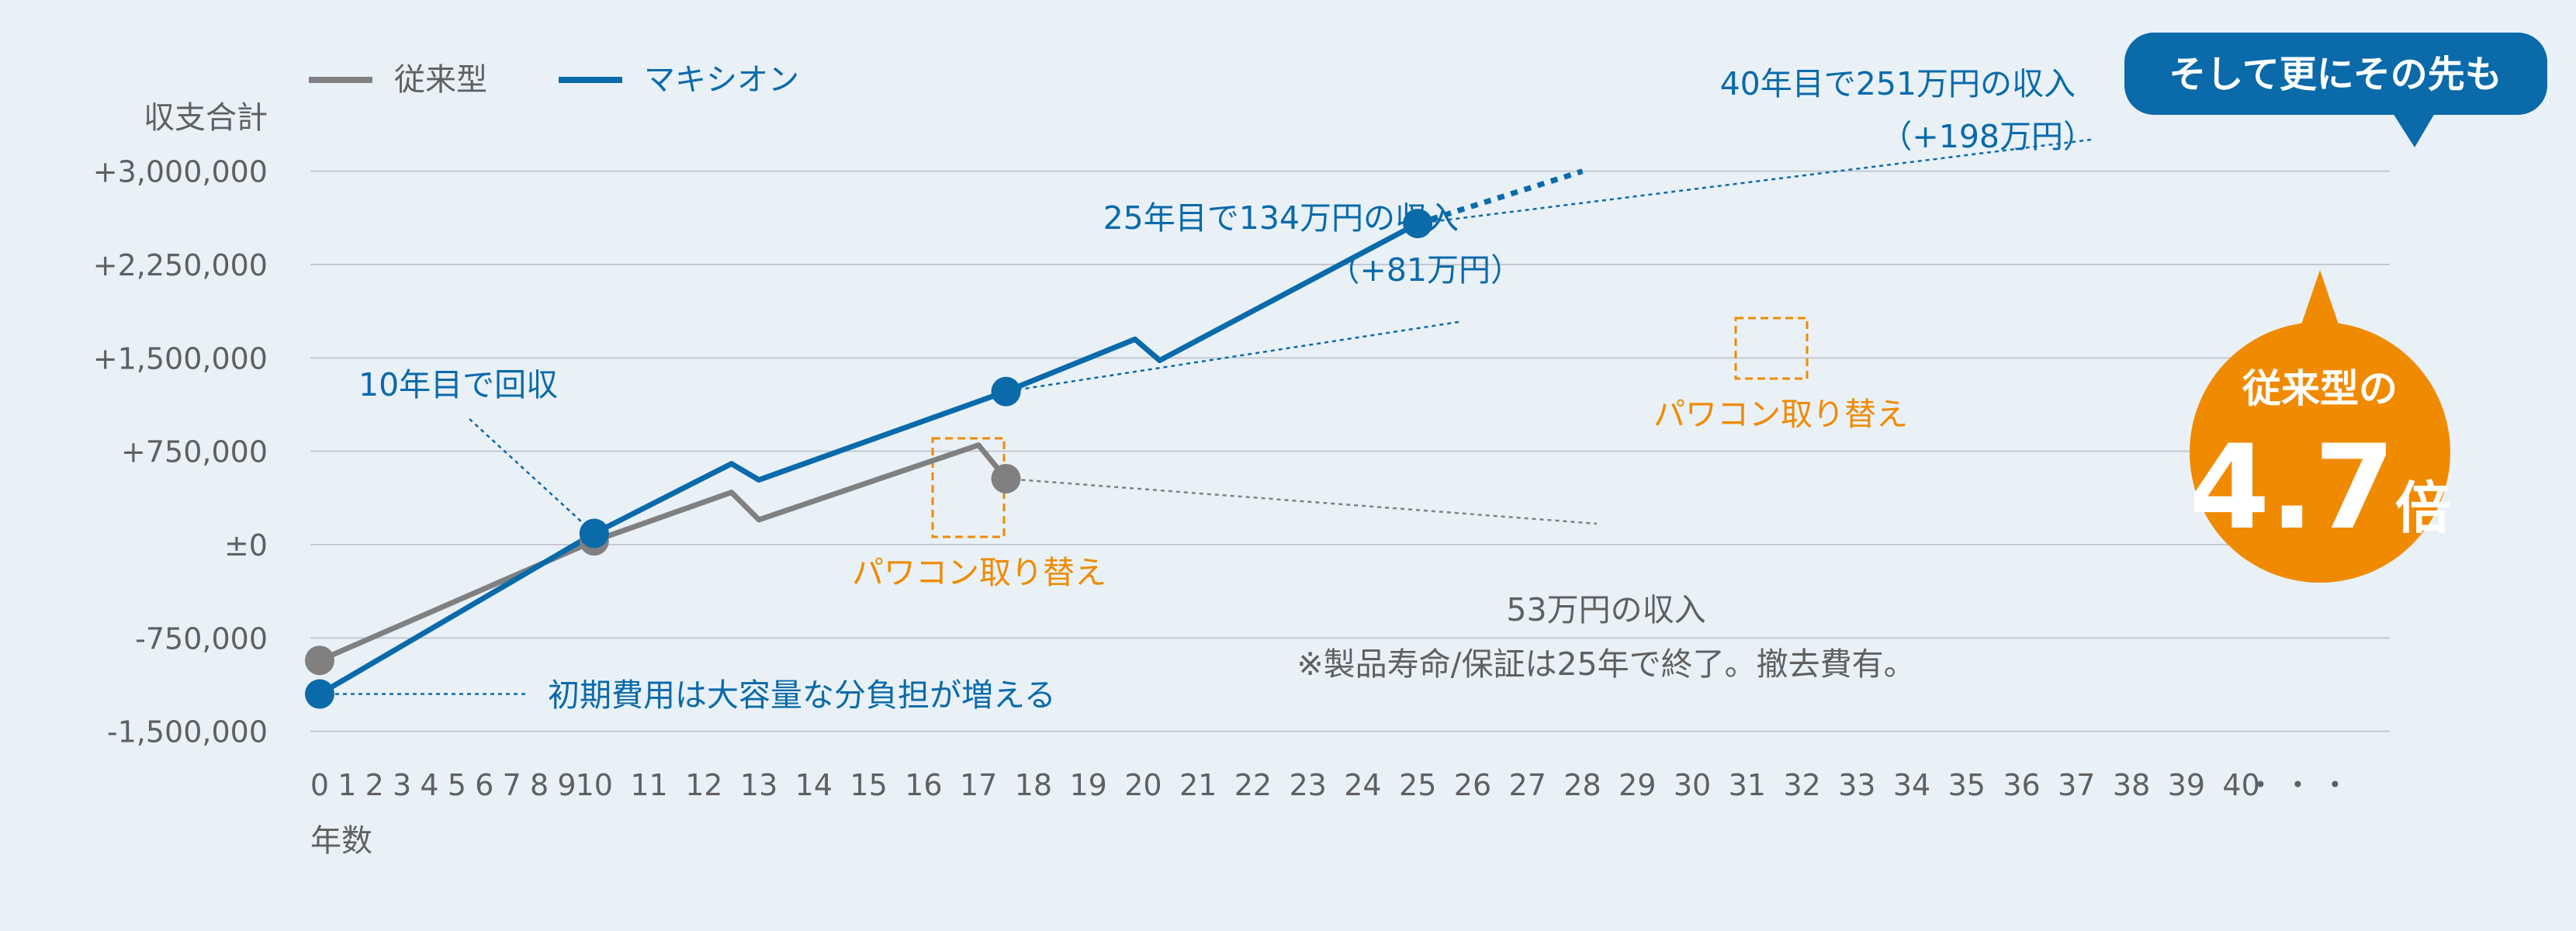 The image size is (2576, 931). Describe the element at coordinates (2320, 389) in the screenshot. I see `badge-line1: 従来型の` at that location.